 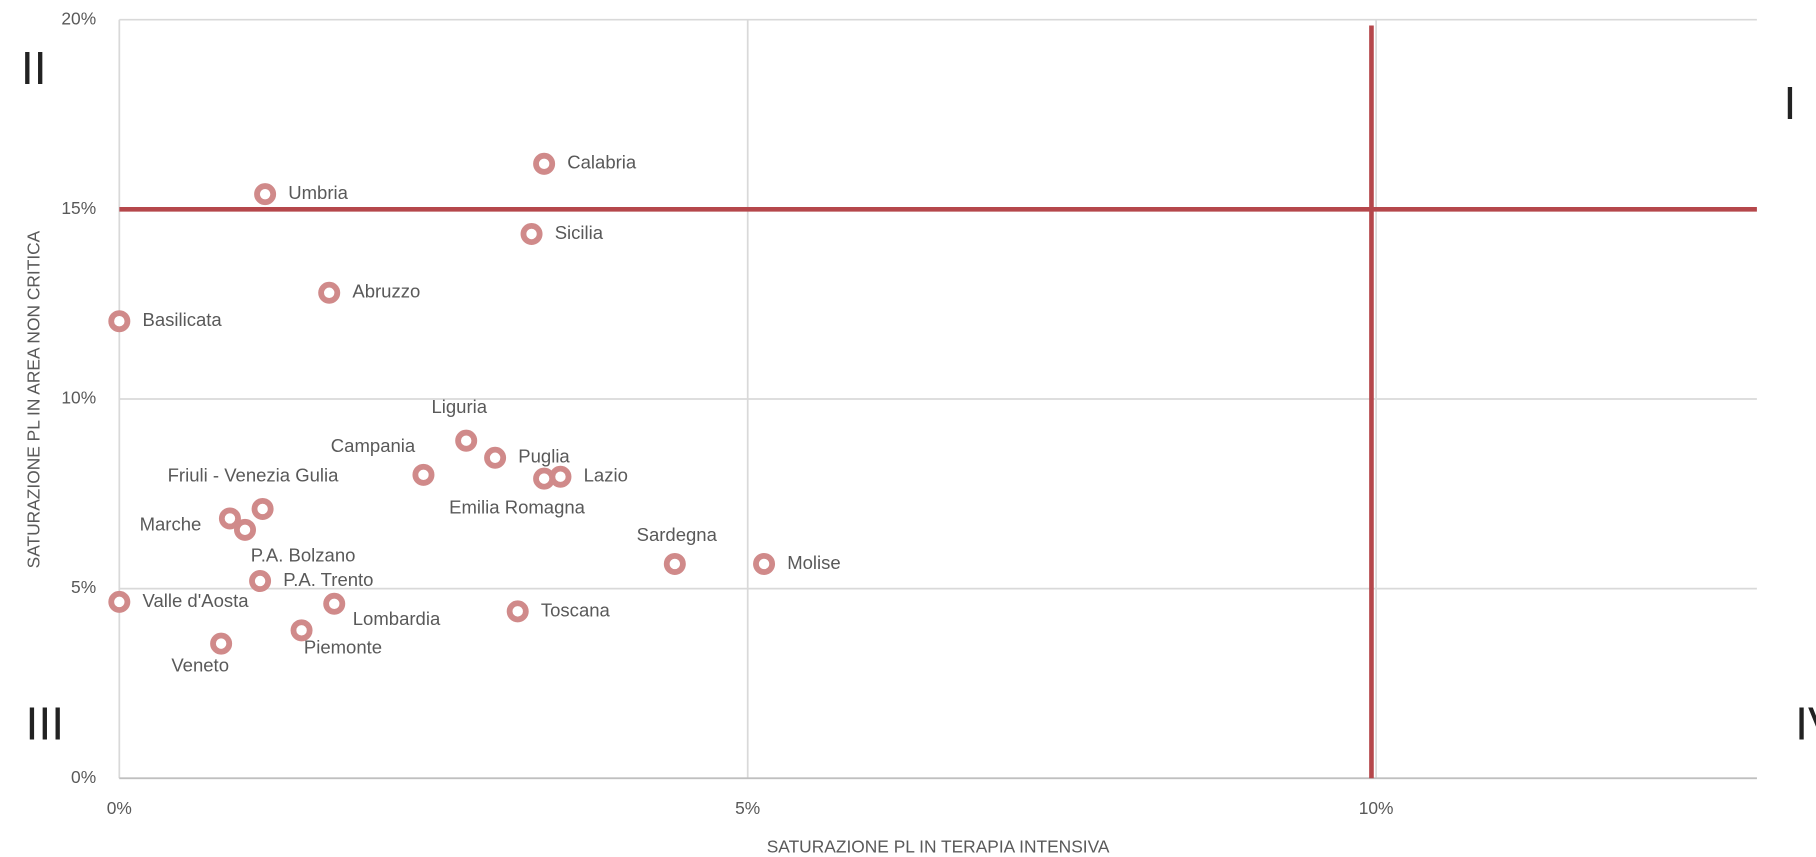 I want to click on quadrant-label: IV, so click(x=1805, y=724).